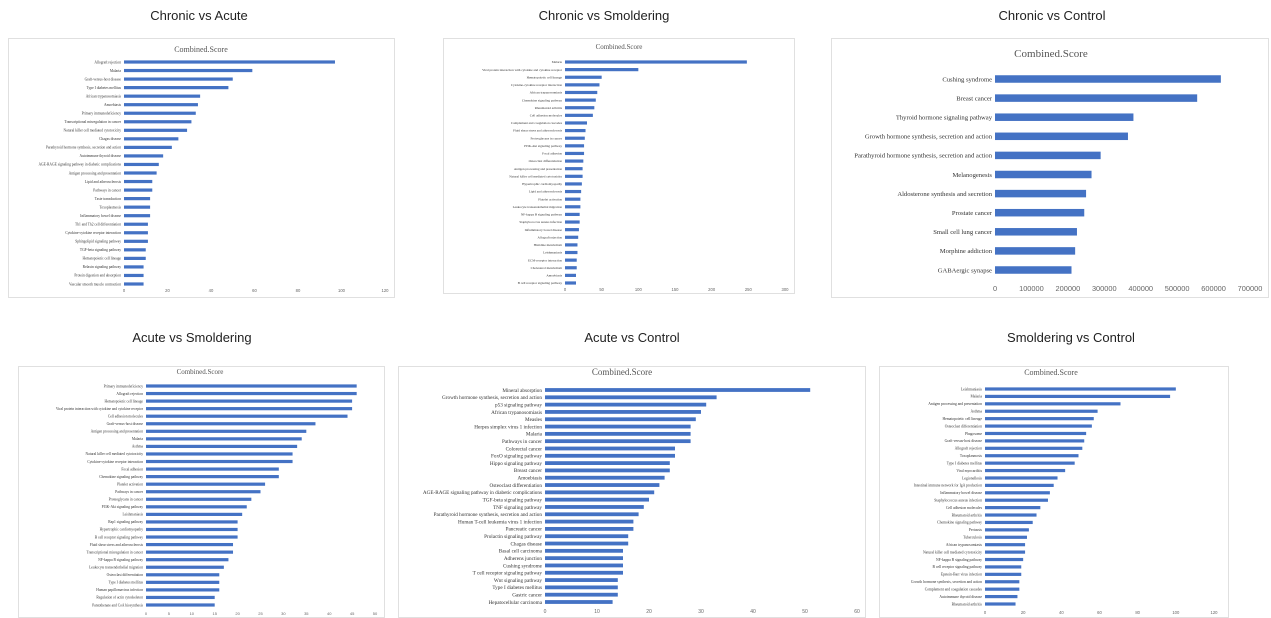  Describe the element at coordinates (517, 508) in the screenshot. I see `category-label: TNF signaling pathway` at that location.